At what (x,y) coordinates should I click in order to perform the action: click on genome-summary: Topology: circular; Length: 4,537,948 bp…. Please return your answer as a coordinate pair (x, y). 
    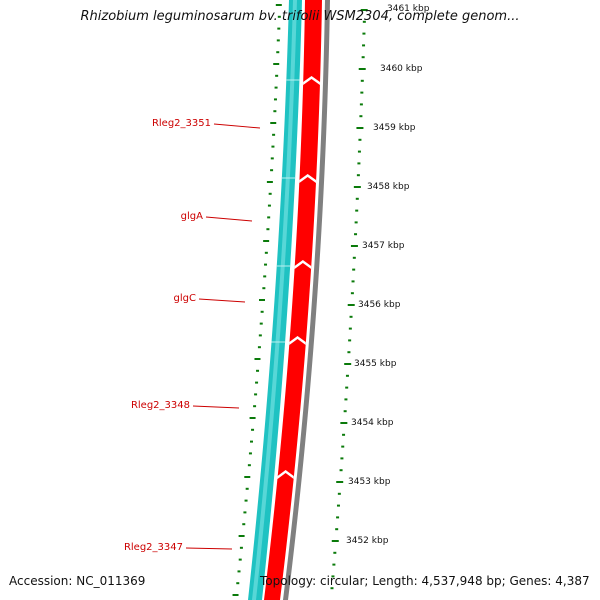
    Looking at the image, I should click on (425, 581).